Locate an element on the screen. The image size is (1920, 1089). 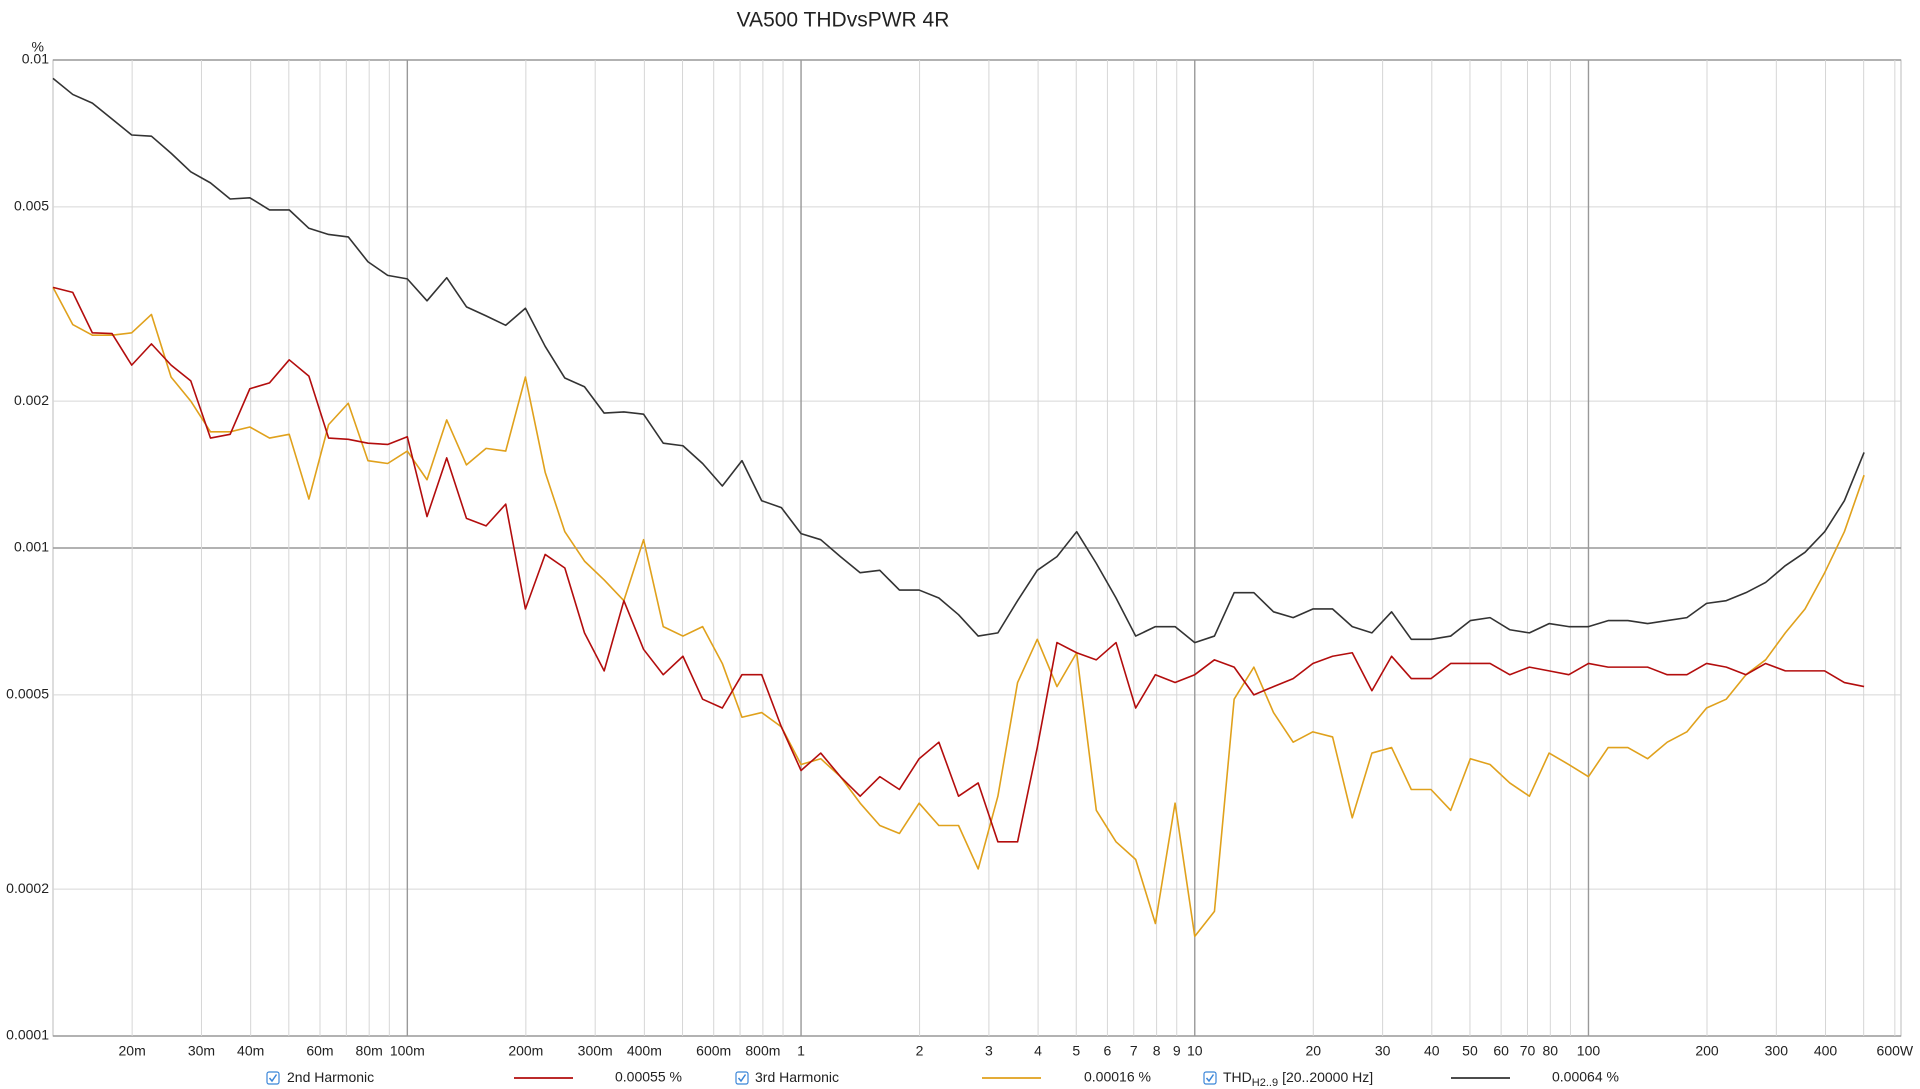
y-tick-label: 0.01 is located at coordinates (35, 59).